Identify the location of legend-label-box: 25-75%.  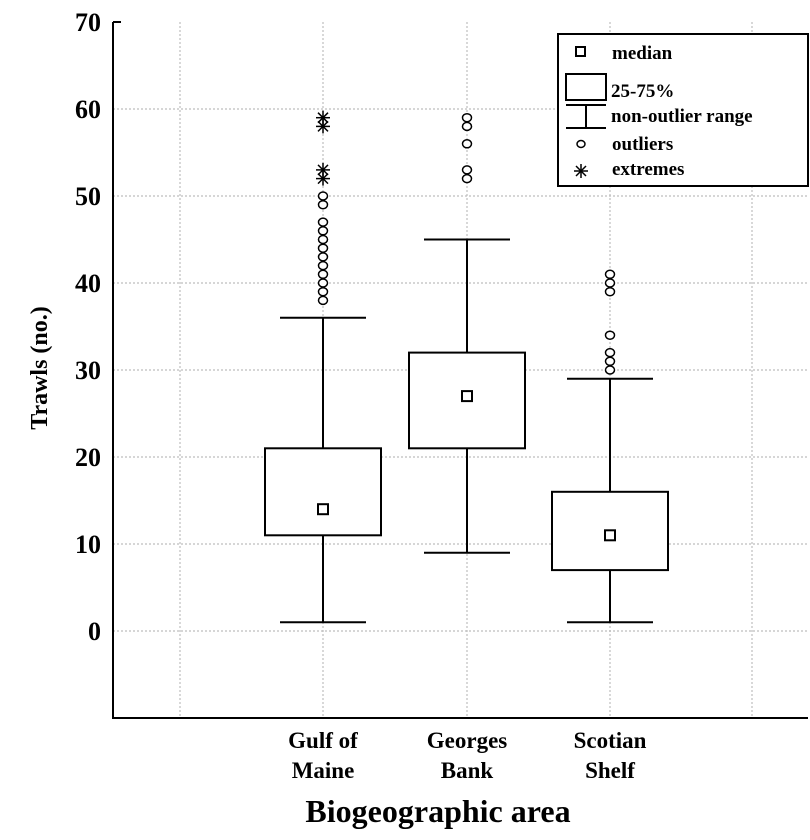
(642, 91).